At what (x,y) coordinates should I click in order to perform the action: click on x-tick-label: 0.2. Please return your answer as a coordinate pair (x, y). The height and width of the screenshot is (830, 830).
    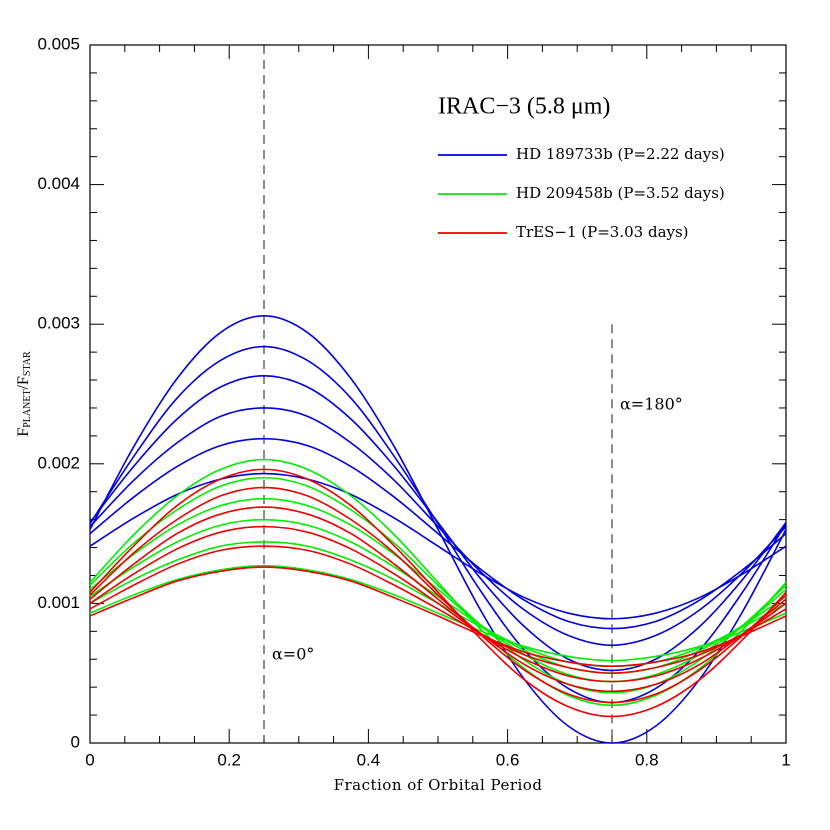
    Looking at the image, I should click on (229, 759).